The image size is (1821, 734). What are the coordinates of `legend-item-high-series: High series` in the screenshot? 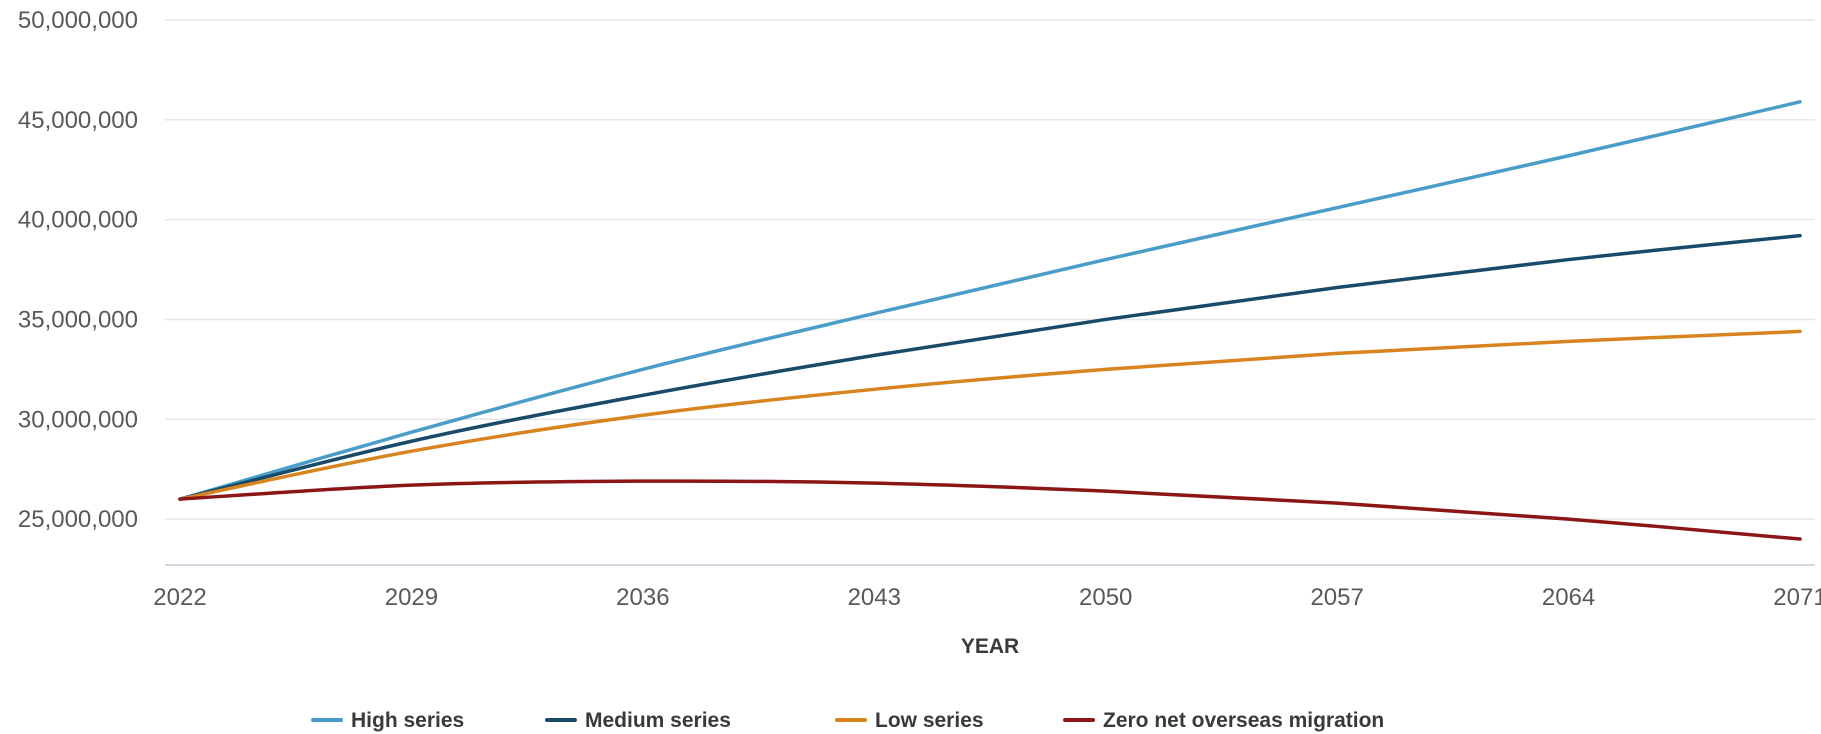 It's located at (387, 720).